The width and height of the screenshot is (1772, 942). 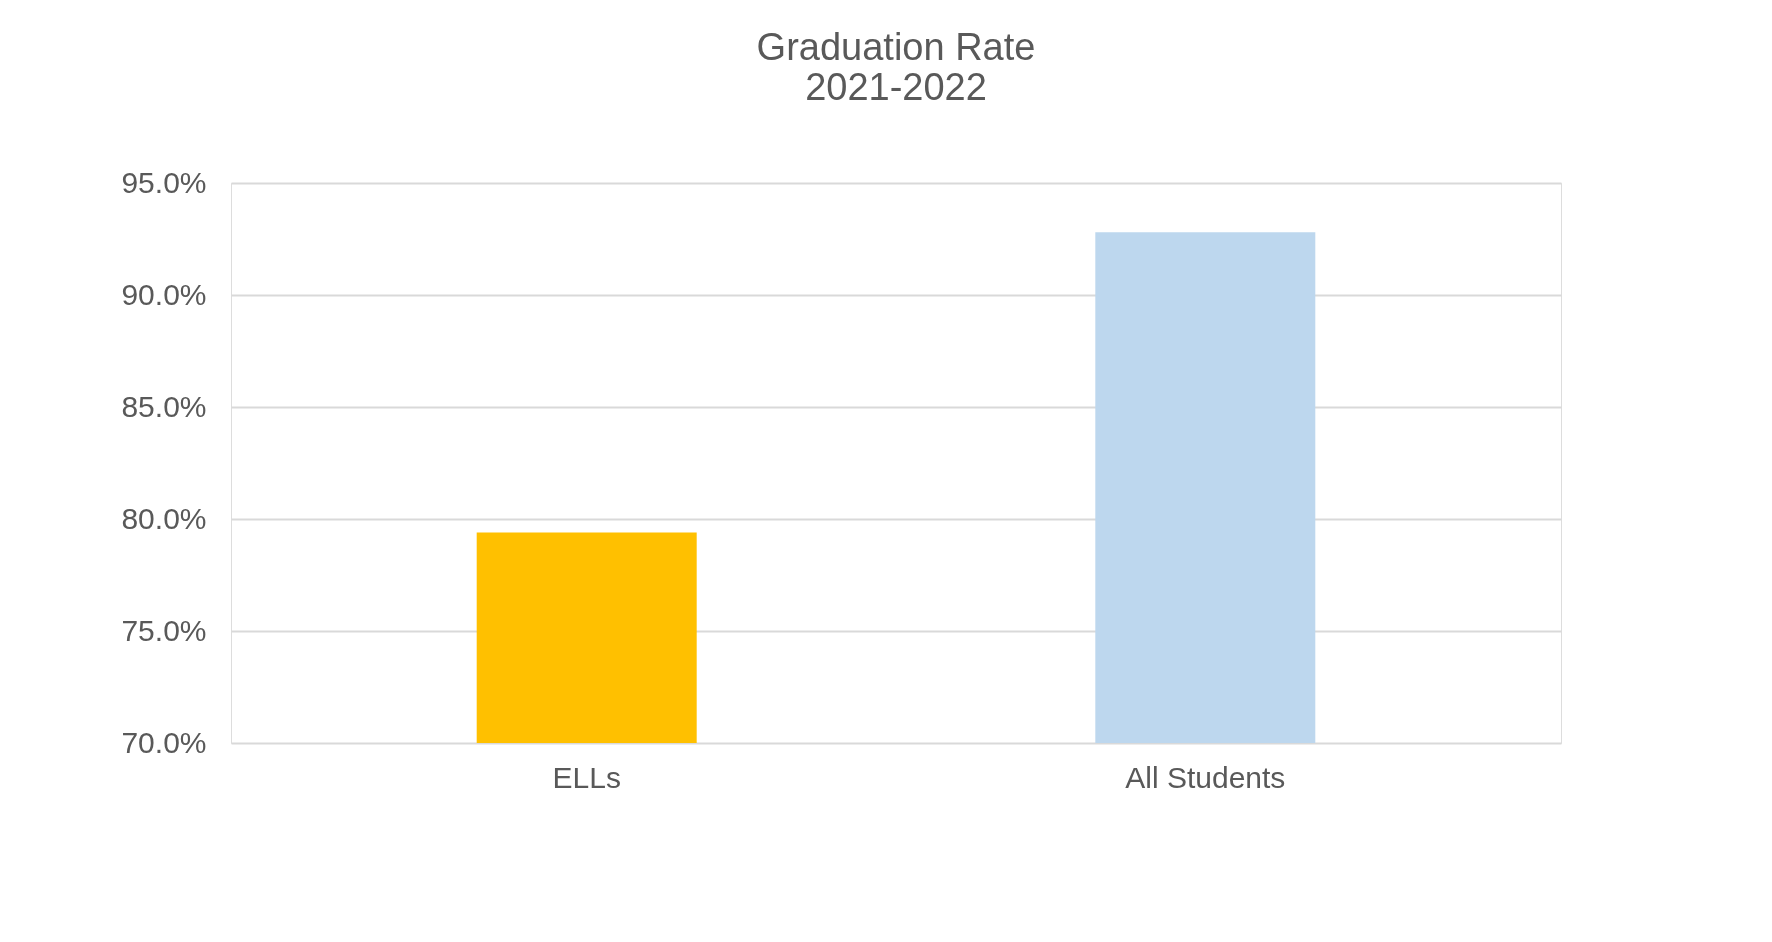 I want to click on x-tick-label: ELLs, so click(x=586, y=777).